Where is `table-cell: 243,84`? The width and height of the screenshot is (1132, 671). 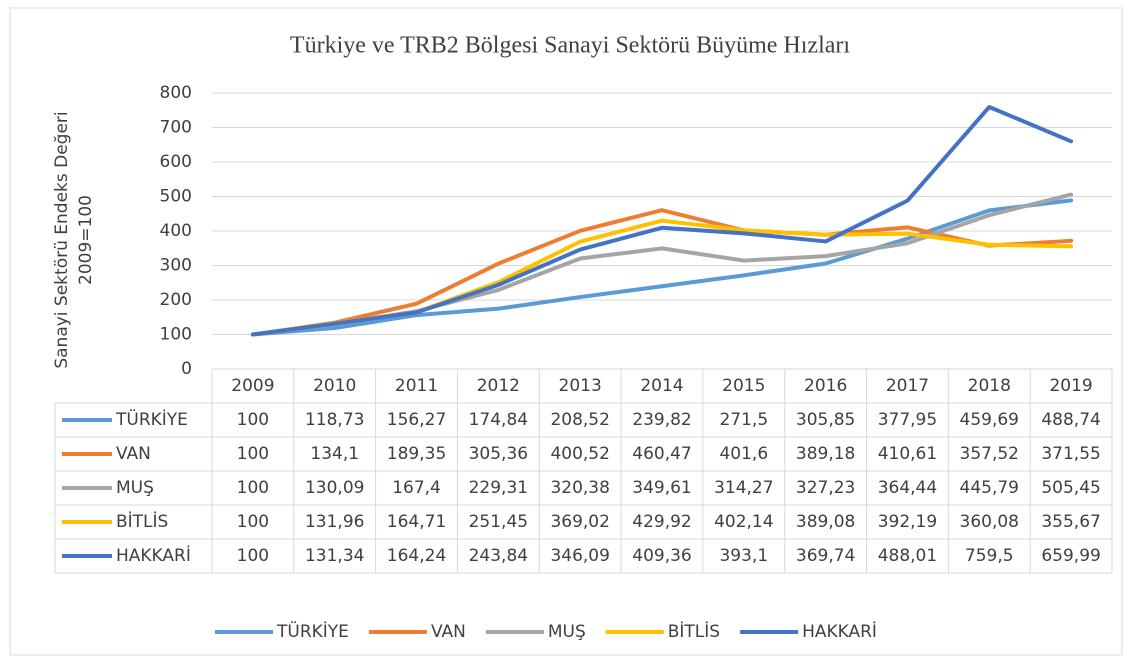 table-cell: 243,84 is located at coordinates (498, 556).